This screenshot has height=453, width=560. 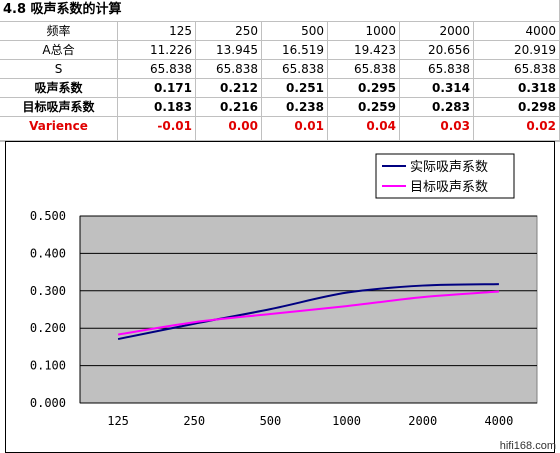 What do you see at coordinates (59, 50) in the screenshot?
I see `row-label-cell: A总合` at bounding box center [59, 50].